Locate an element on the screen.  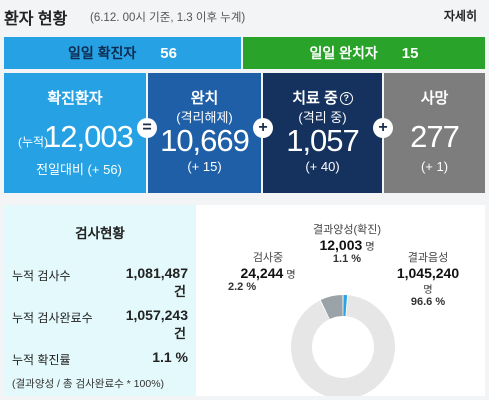
daily-confirmed-strip: 일일 확진자 56 is located at coordinates (122, 53).